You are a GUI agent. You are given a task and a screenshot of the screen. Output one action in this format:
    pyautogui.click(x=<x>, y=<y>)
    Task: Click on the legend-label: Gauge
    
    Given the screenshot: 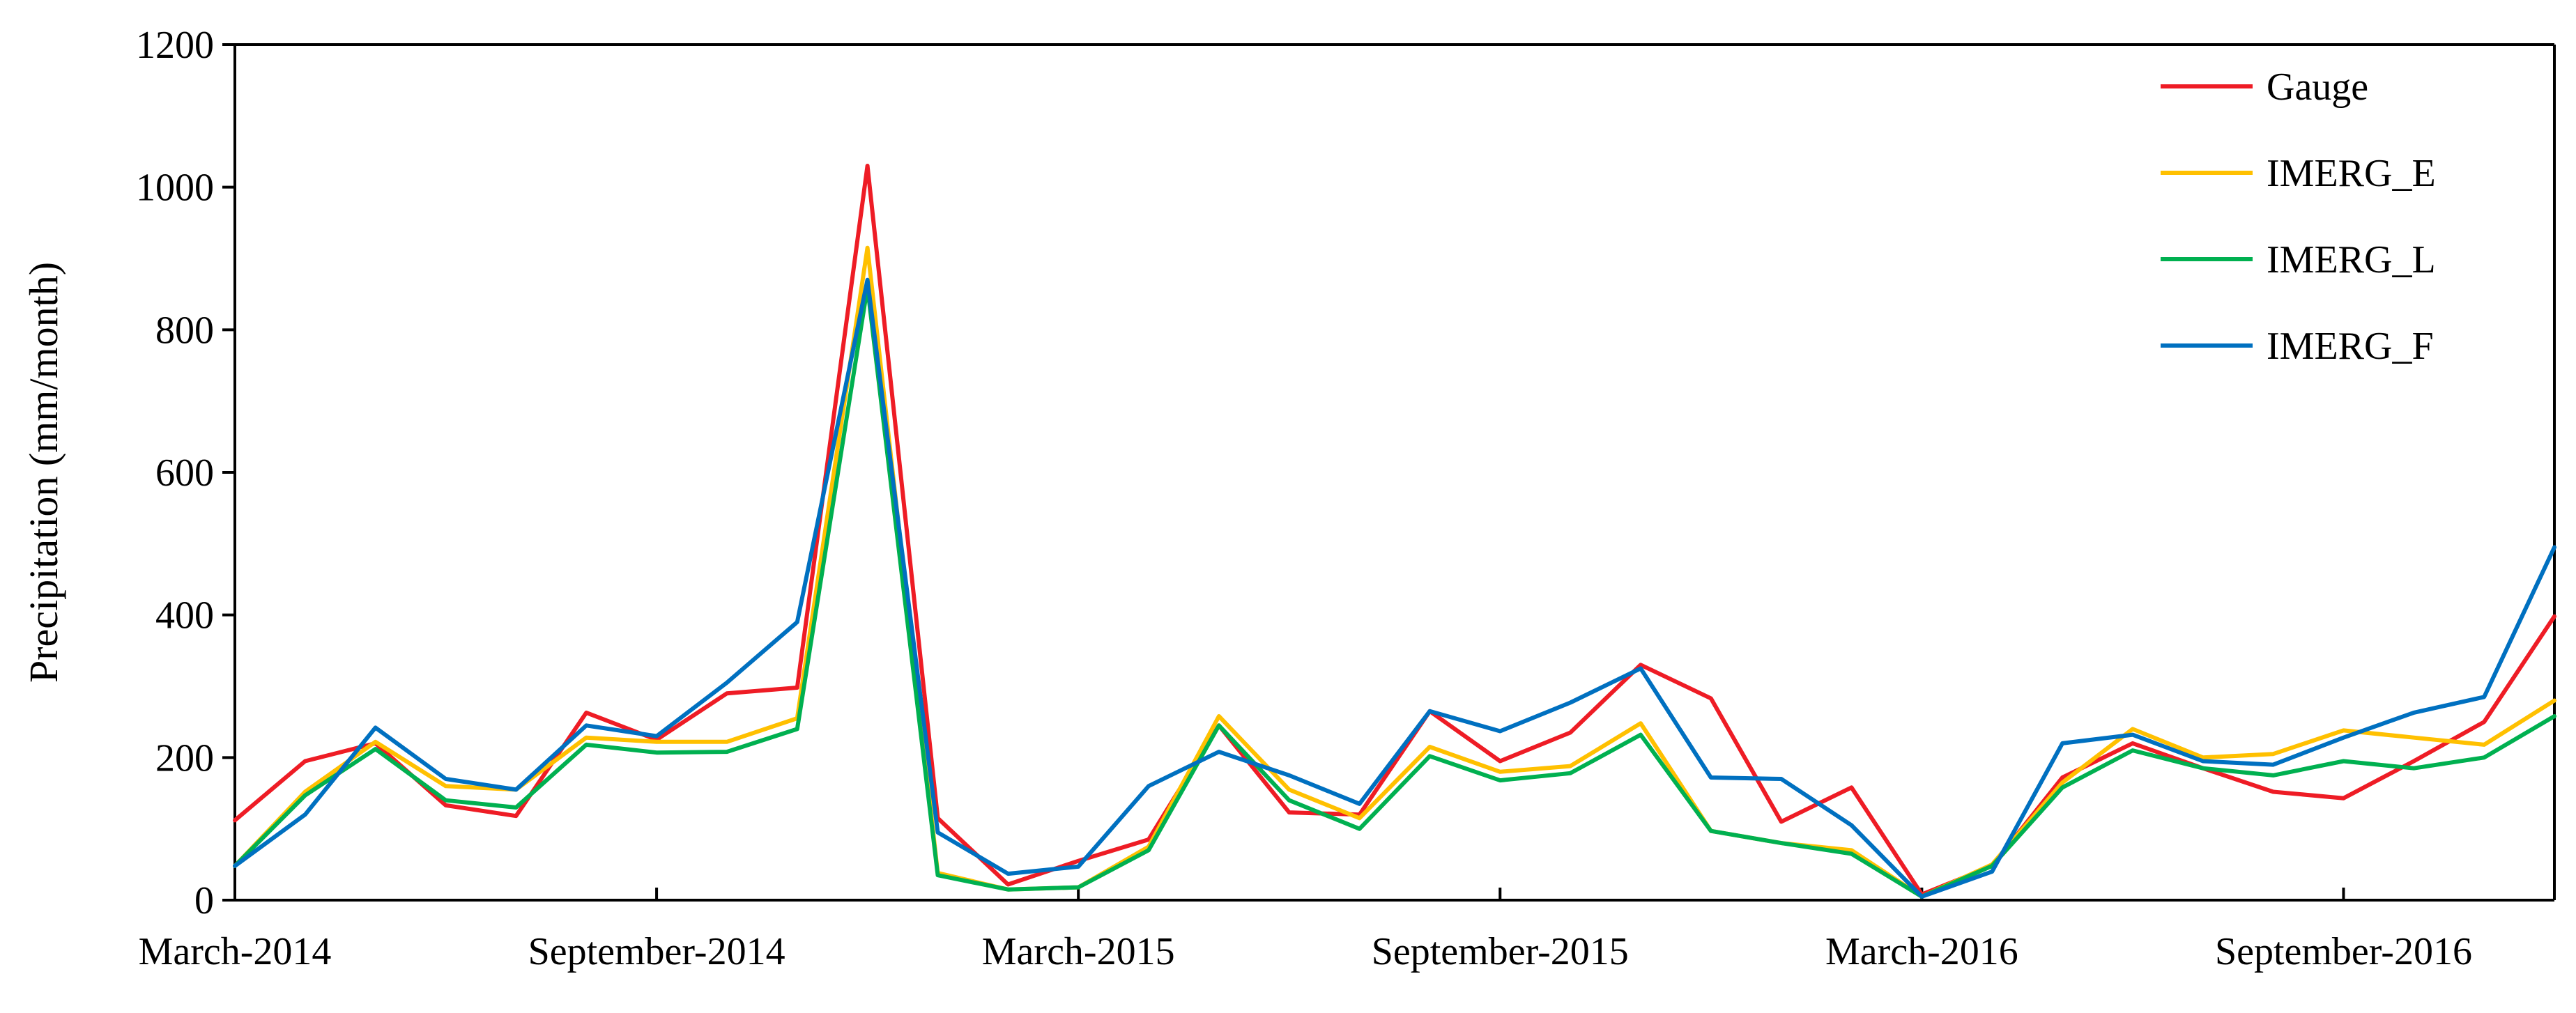 What is the action you would take?
    pyautogui.click(x=2317, y=87)
    